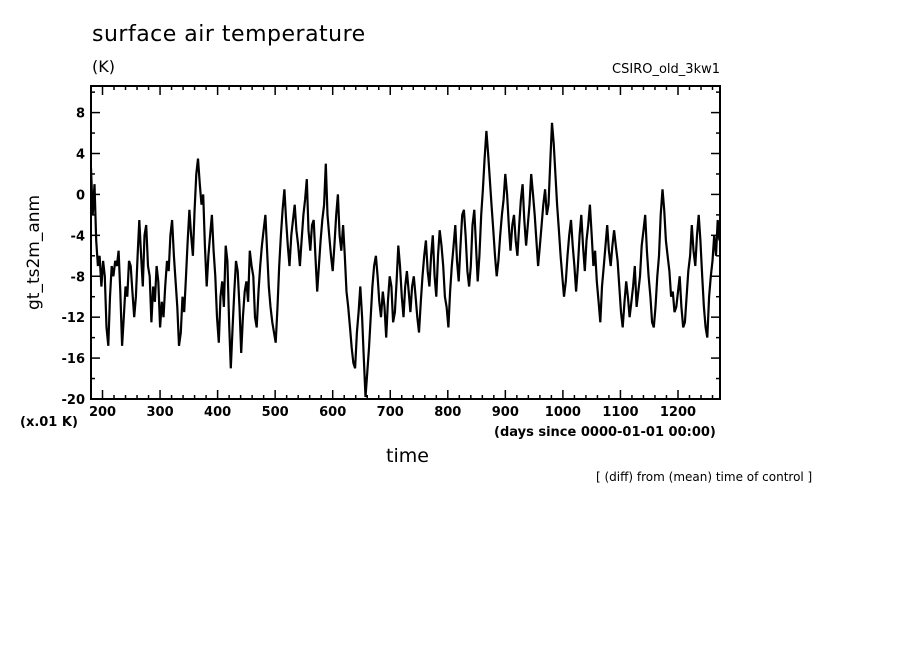  What do you see at coordinates (605, 432) in the screenshot?
I see `x-axis-units: (days since 0000-01-01 00:00)` at bounding box center [605, 432].